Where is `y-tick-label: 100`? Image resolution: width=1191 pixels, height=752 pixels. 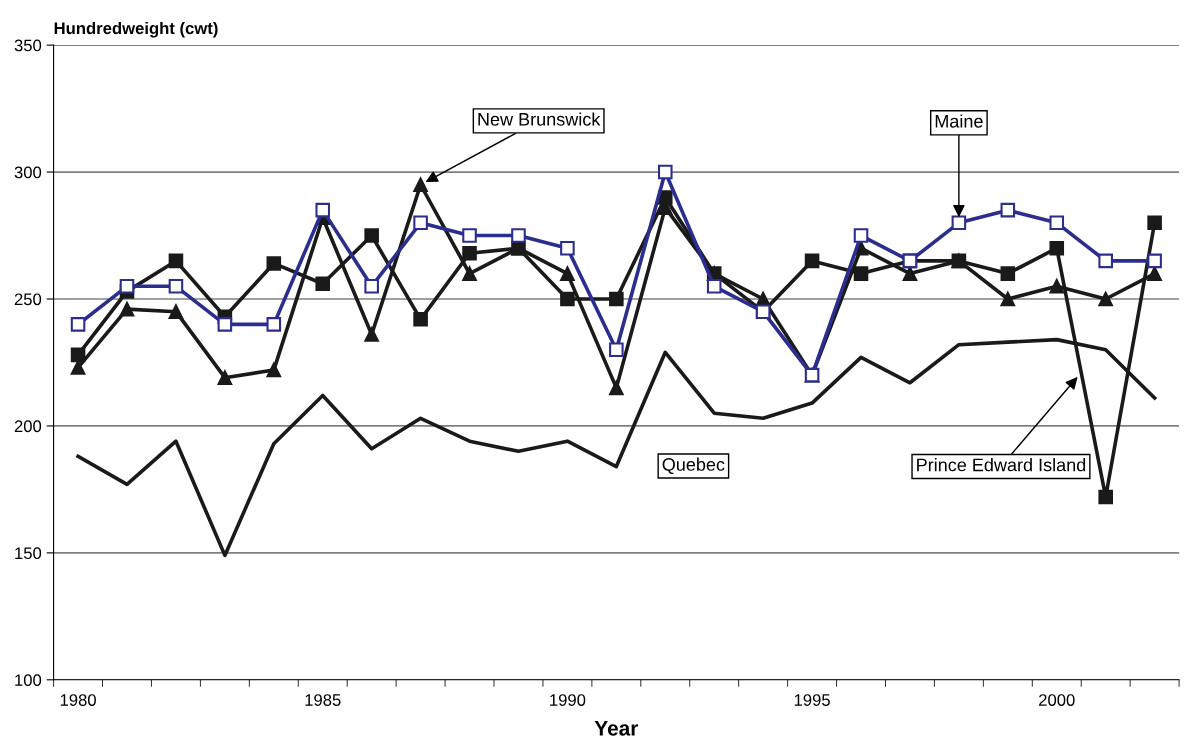
y-tick-label: 100 is located at coordinates (28, 680).